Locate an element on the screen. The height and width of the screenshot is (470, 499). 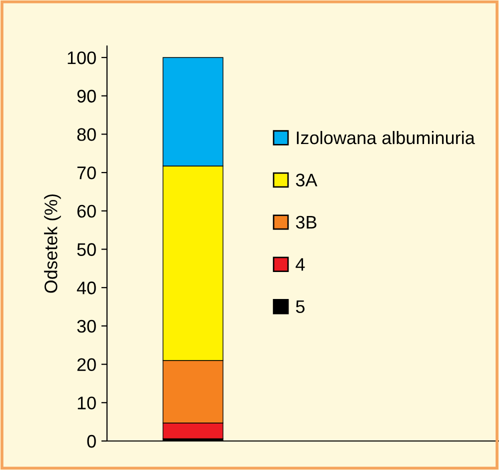
y-tick-label: 100 is located at coordinates (82, 57).